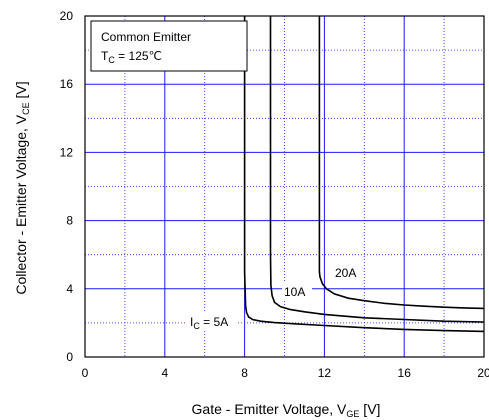 This screenshot has height=420, width=489. I want to click on x-tick-label: 8, so click(244, 373).